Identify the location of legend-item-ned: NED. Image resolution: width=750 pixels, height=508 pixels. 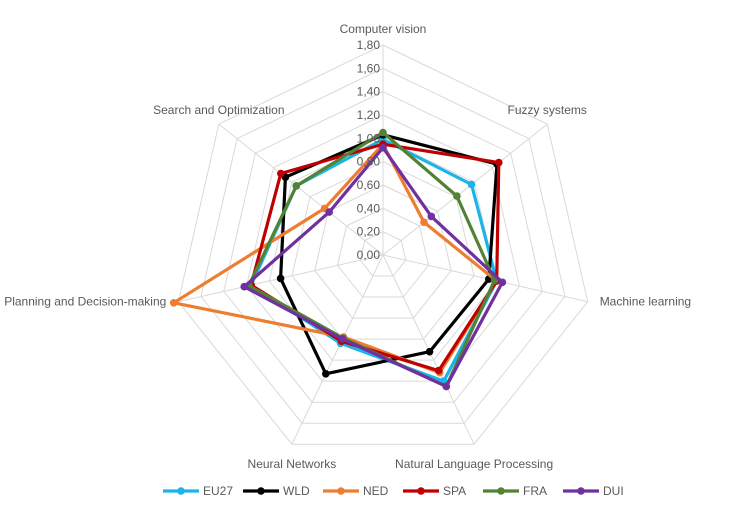
(356, 491).